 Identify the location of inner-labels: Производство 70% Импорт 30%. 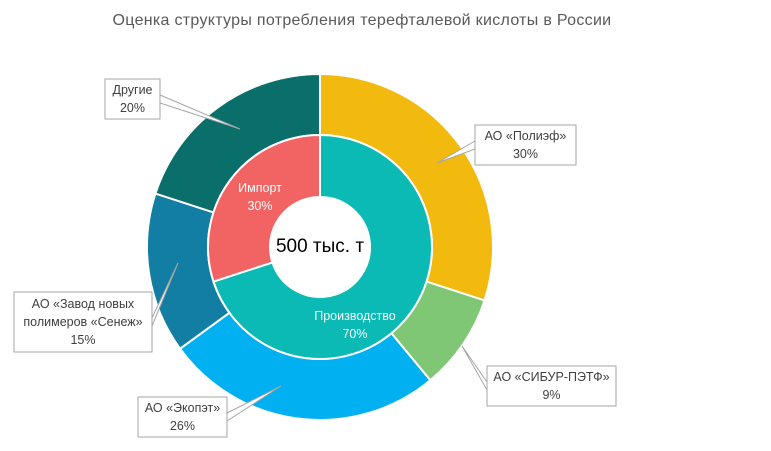
(317, 261).